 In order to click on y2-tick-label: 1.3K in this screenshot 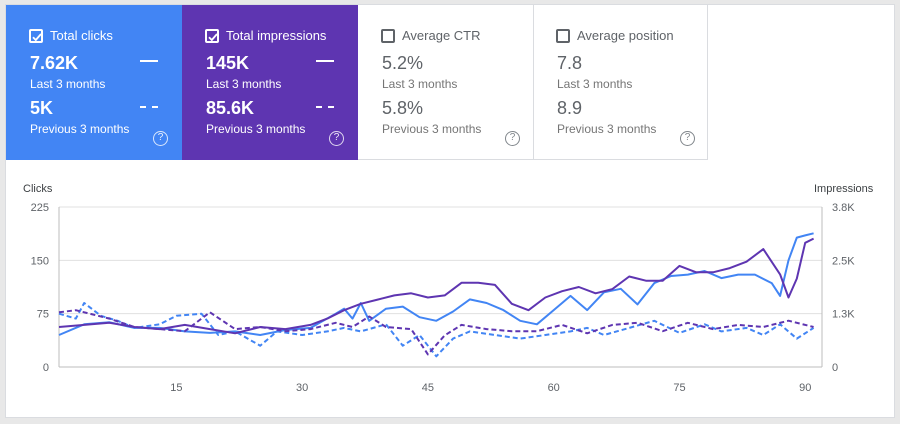, I will do `click(843, 315)`.